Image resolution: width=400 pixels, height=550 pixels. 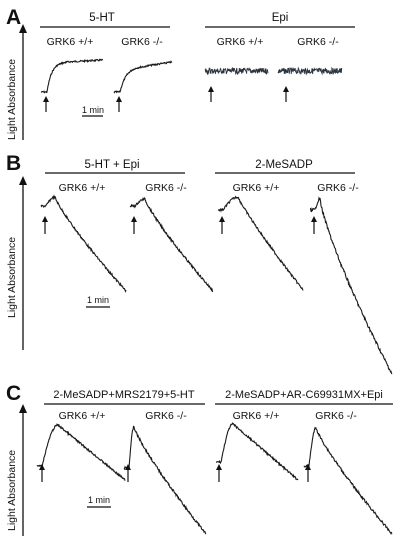 What do you see at coordinates (143, 77) in the screenshot?
I see `trace-a-5ht-ko` at bounding box center [143, 77].